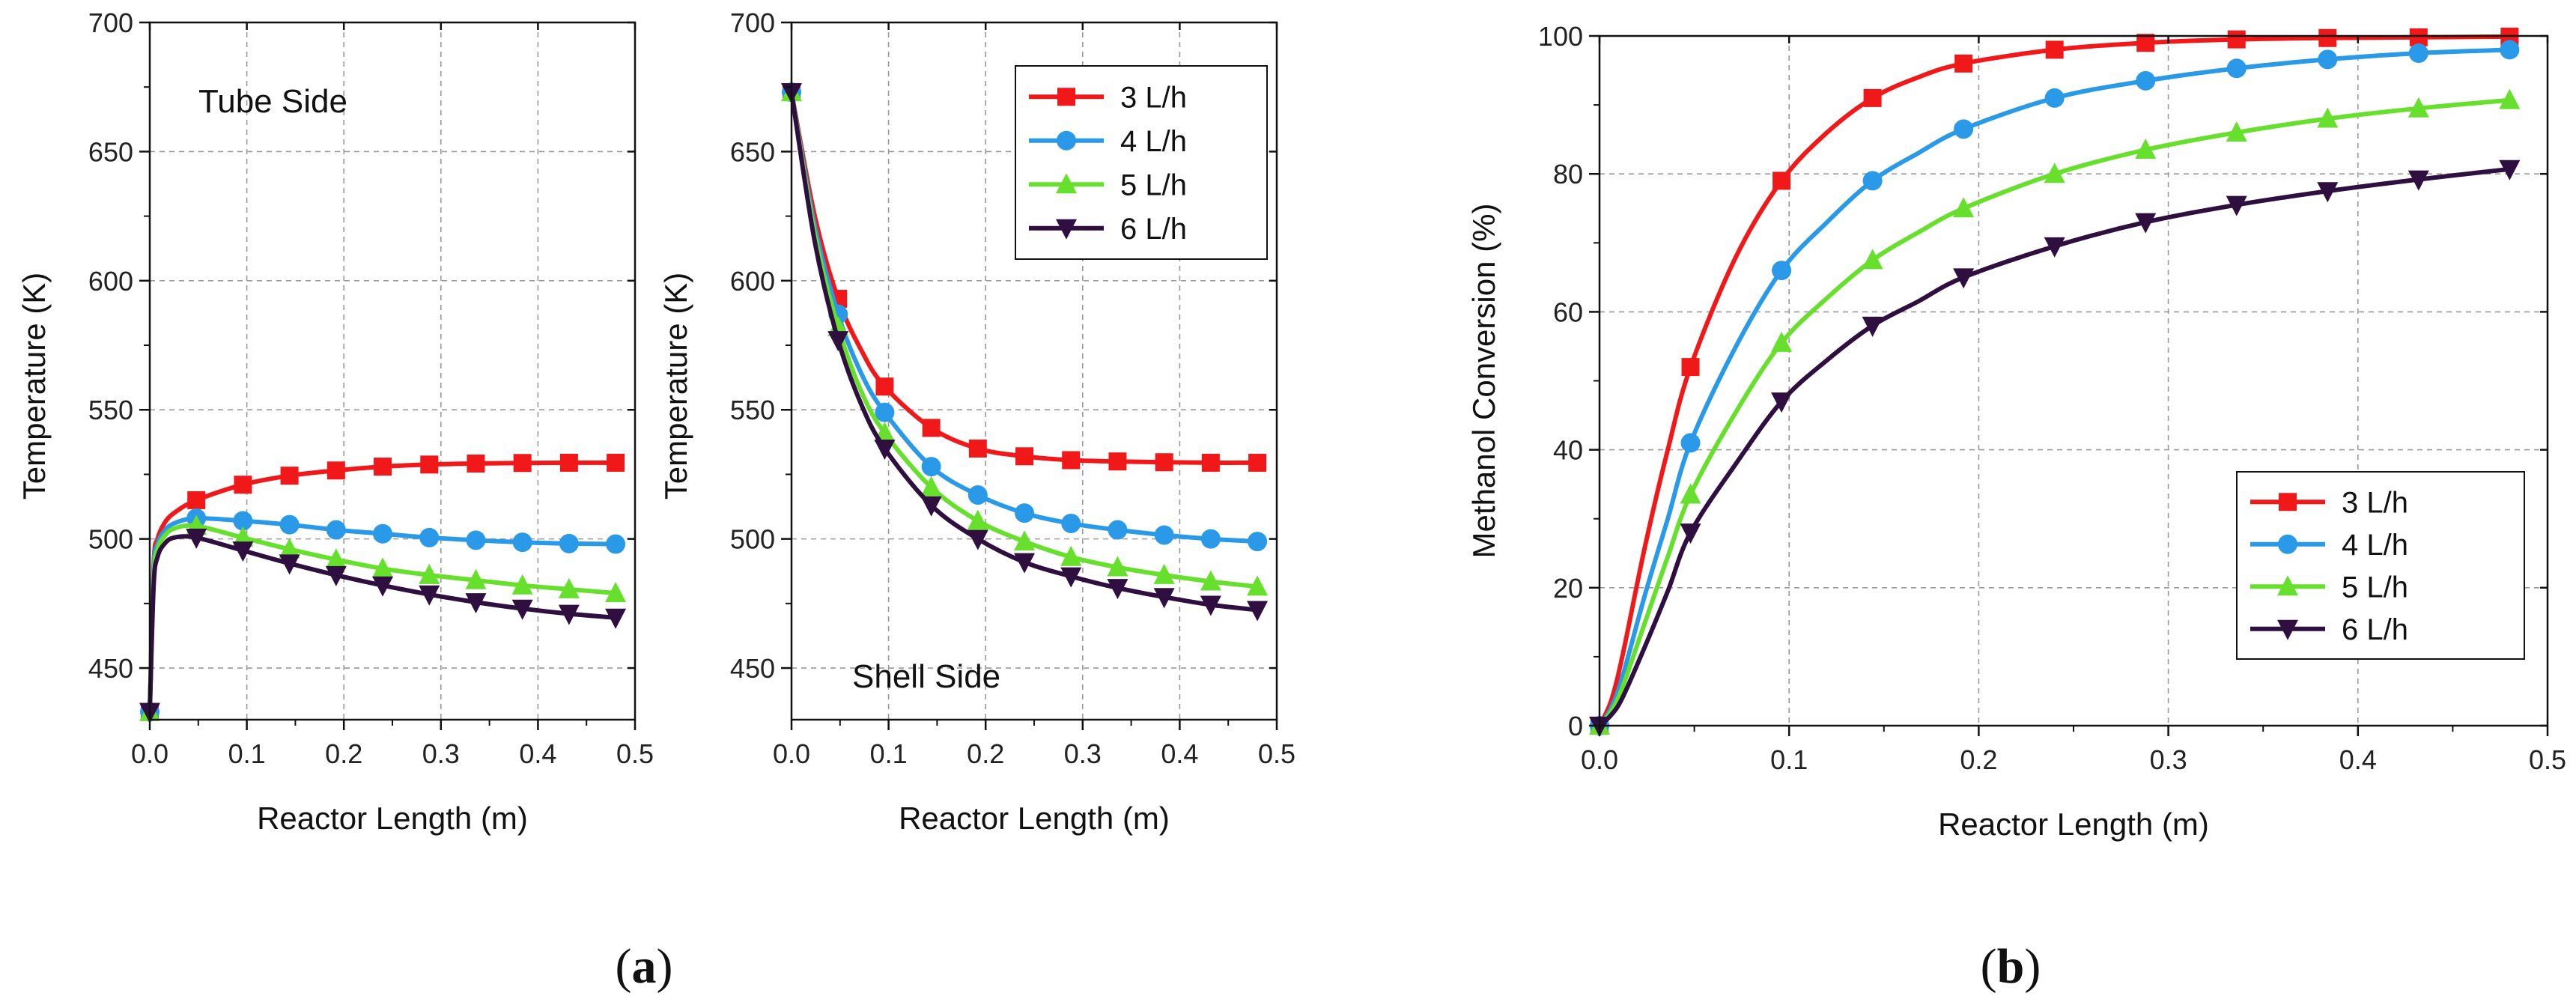 Image resolution: width=2576 pixels, height=1005 pixels. Describe the element at coordinates (1276, 753) in the screenshot. I see `x-tick-label: 0.5` at that location.